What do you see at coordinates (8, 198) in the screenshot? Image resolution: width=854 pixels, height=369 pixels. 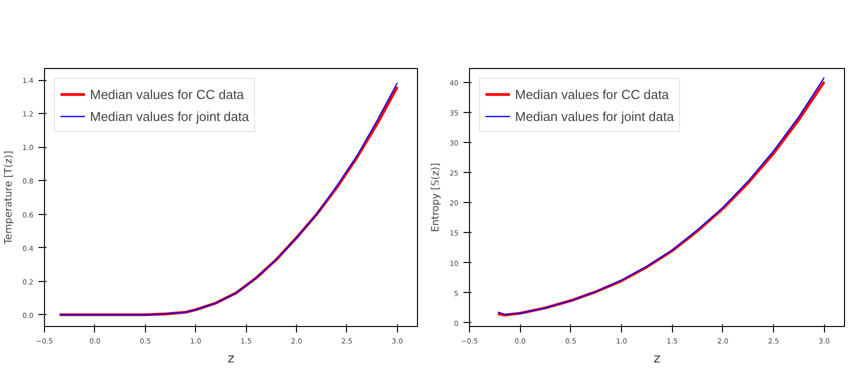 I see `y-axis-title: Temperature [T(z)]` at bounding box center [8, 198].